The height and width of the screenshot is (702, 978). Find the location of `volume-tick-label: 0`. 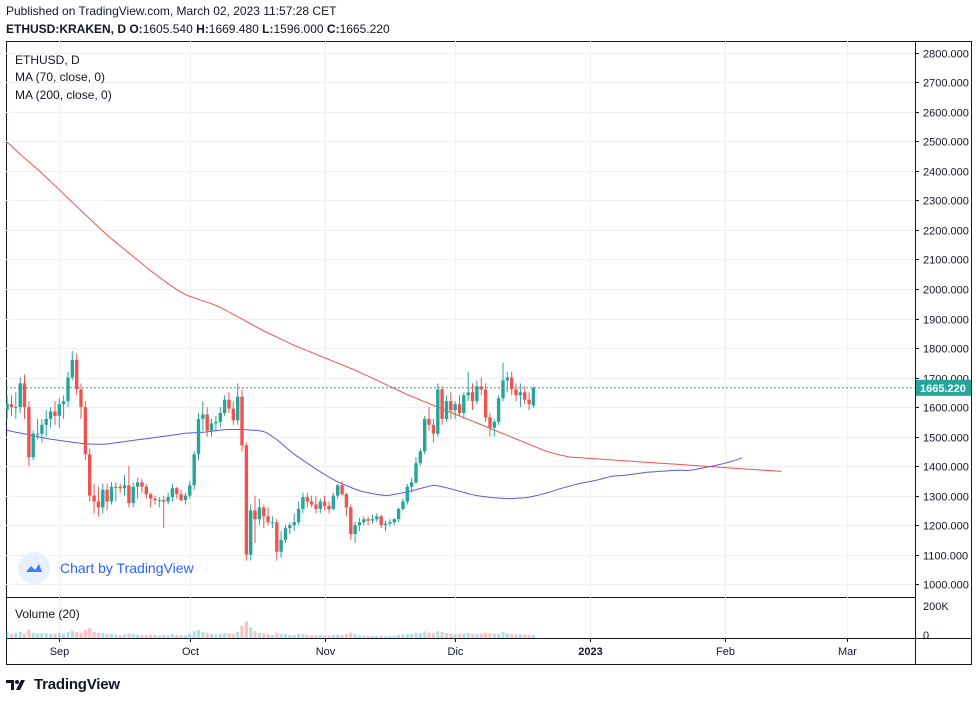

volume-tick-label: 0 is located at coordinates (926, 636).